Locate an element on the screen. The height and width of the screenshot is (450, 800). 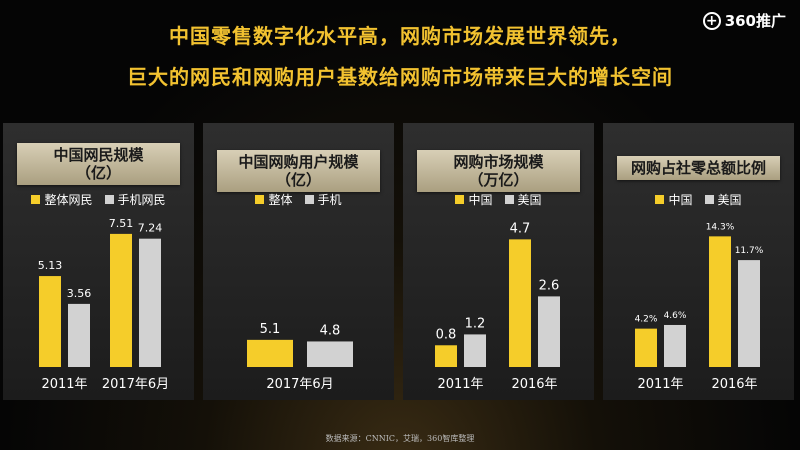
plus-icon: + is located at coordinates (711, 20).